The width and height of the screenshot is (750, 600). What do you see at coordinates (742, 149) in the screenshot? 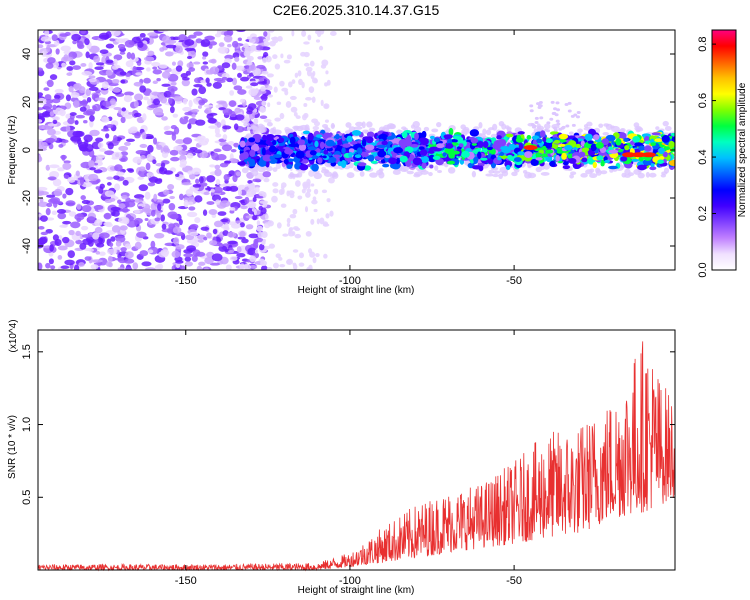
I see `colorbar-label: Normalized spectral amplitude` at bounding box center [742, 149].